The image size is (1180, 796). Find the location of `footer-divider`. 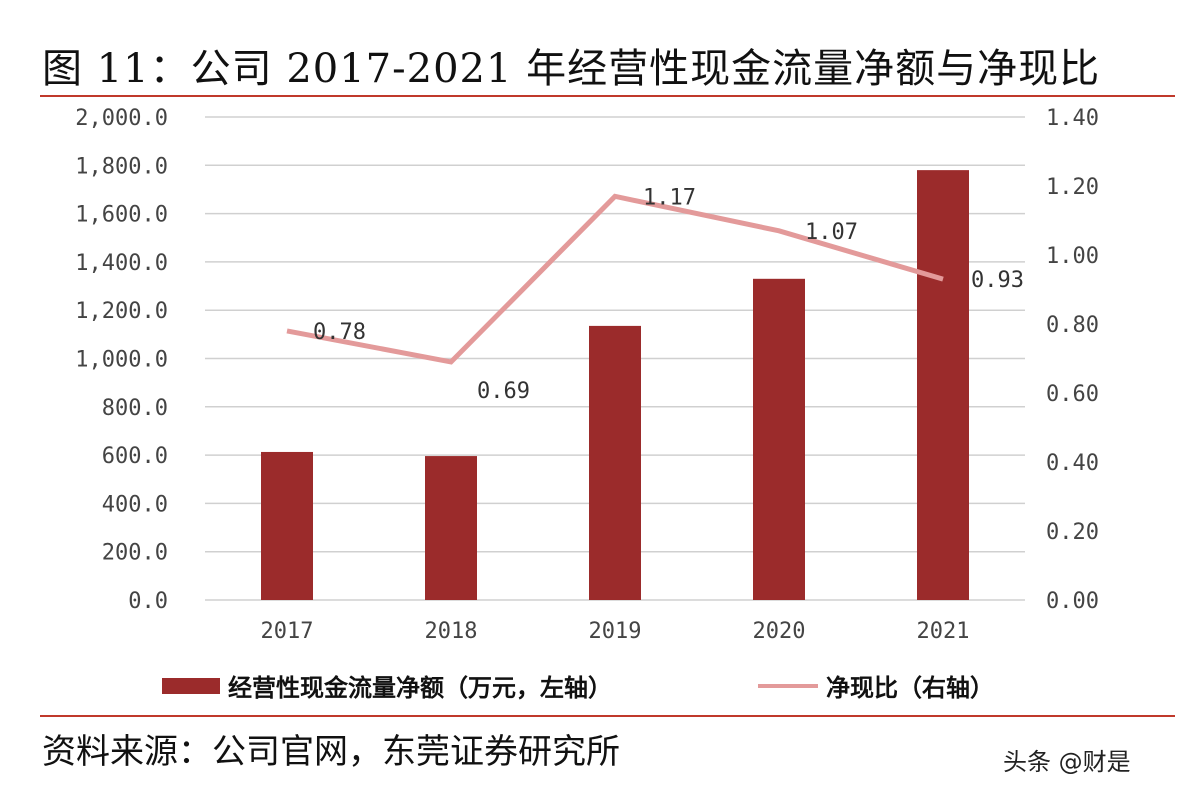

footer-divider is located at coordinates (607, 716).